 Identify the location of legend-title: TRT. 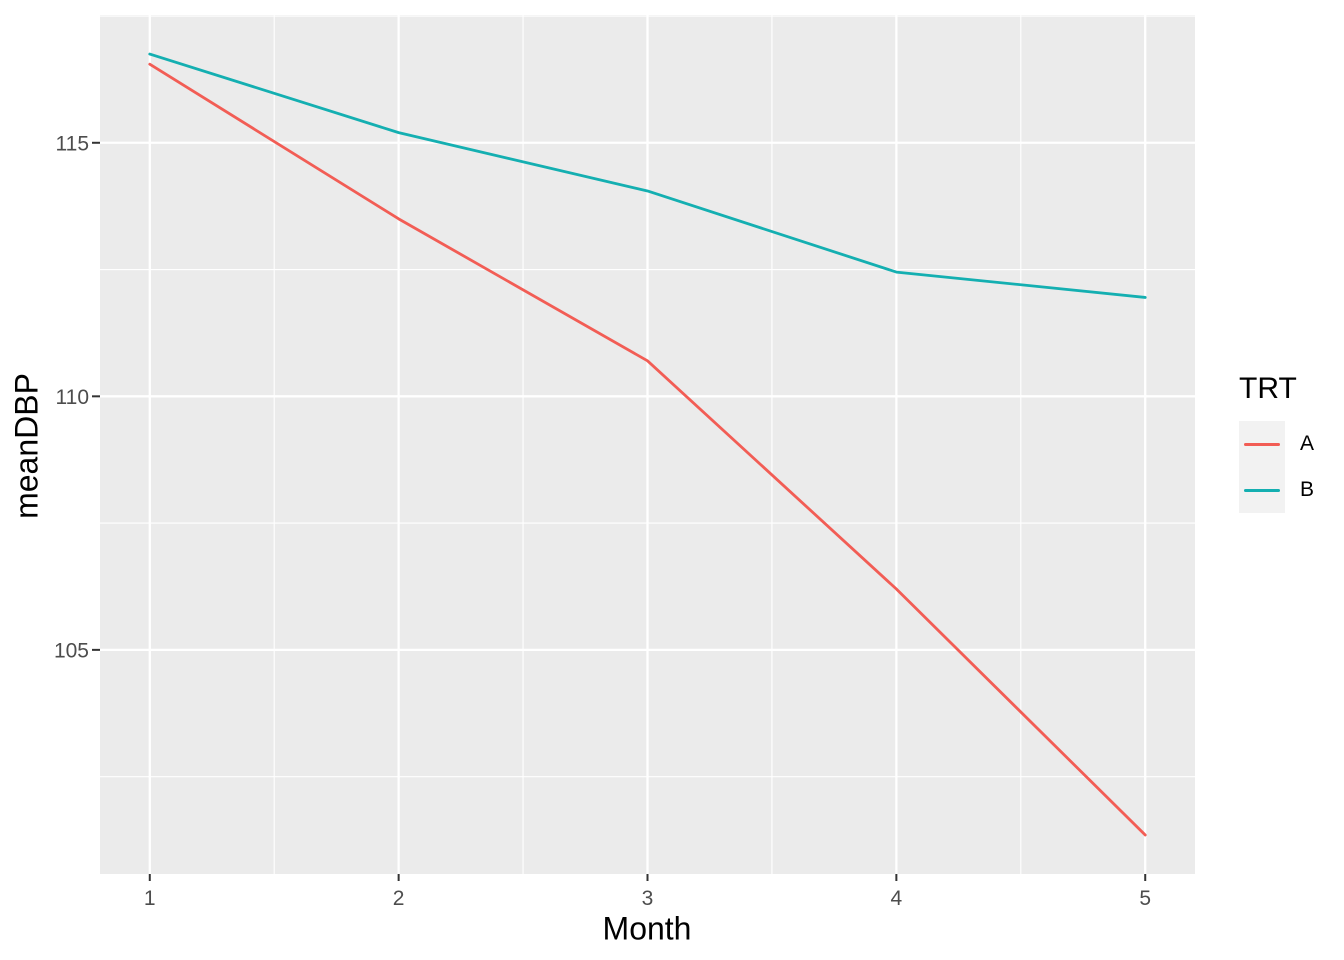
(1268, 388).